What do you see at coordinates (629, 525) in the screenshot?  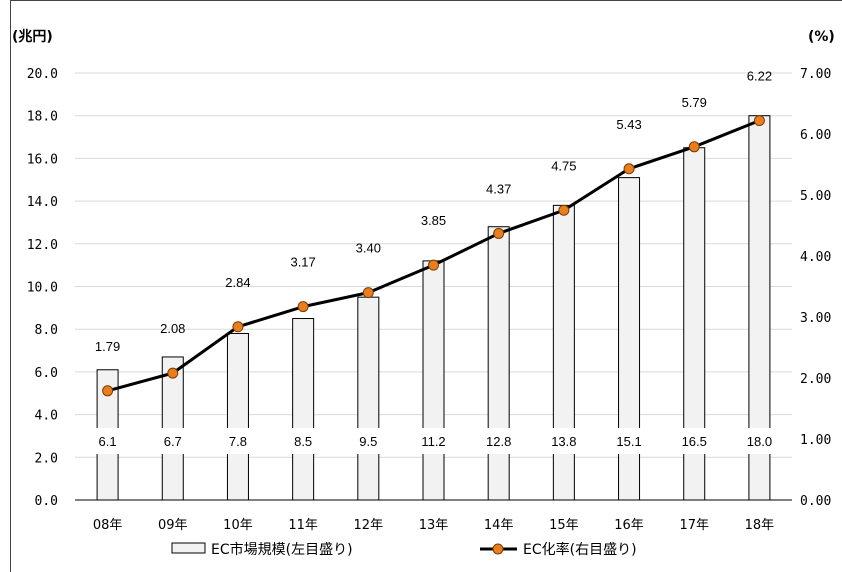 I see `x-category-label: 16年` at bounding box center [629, 525].